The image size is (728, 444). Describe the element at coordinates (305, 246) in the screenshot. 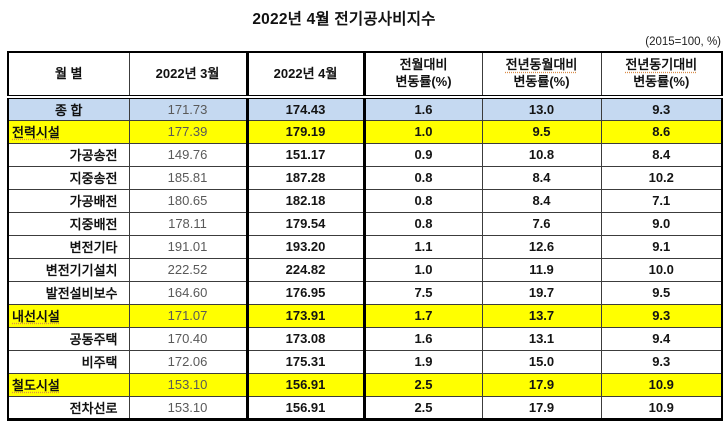

I see `april-index-cell: 193.20` at that location.